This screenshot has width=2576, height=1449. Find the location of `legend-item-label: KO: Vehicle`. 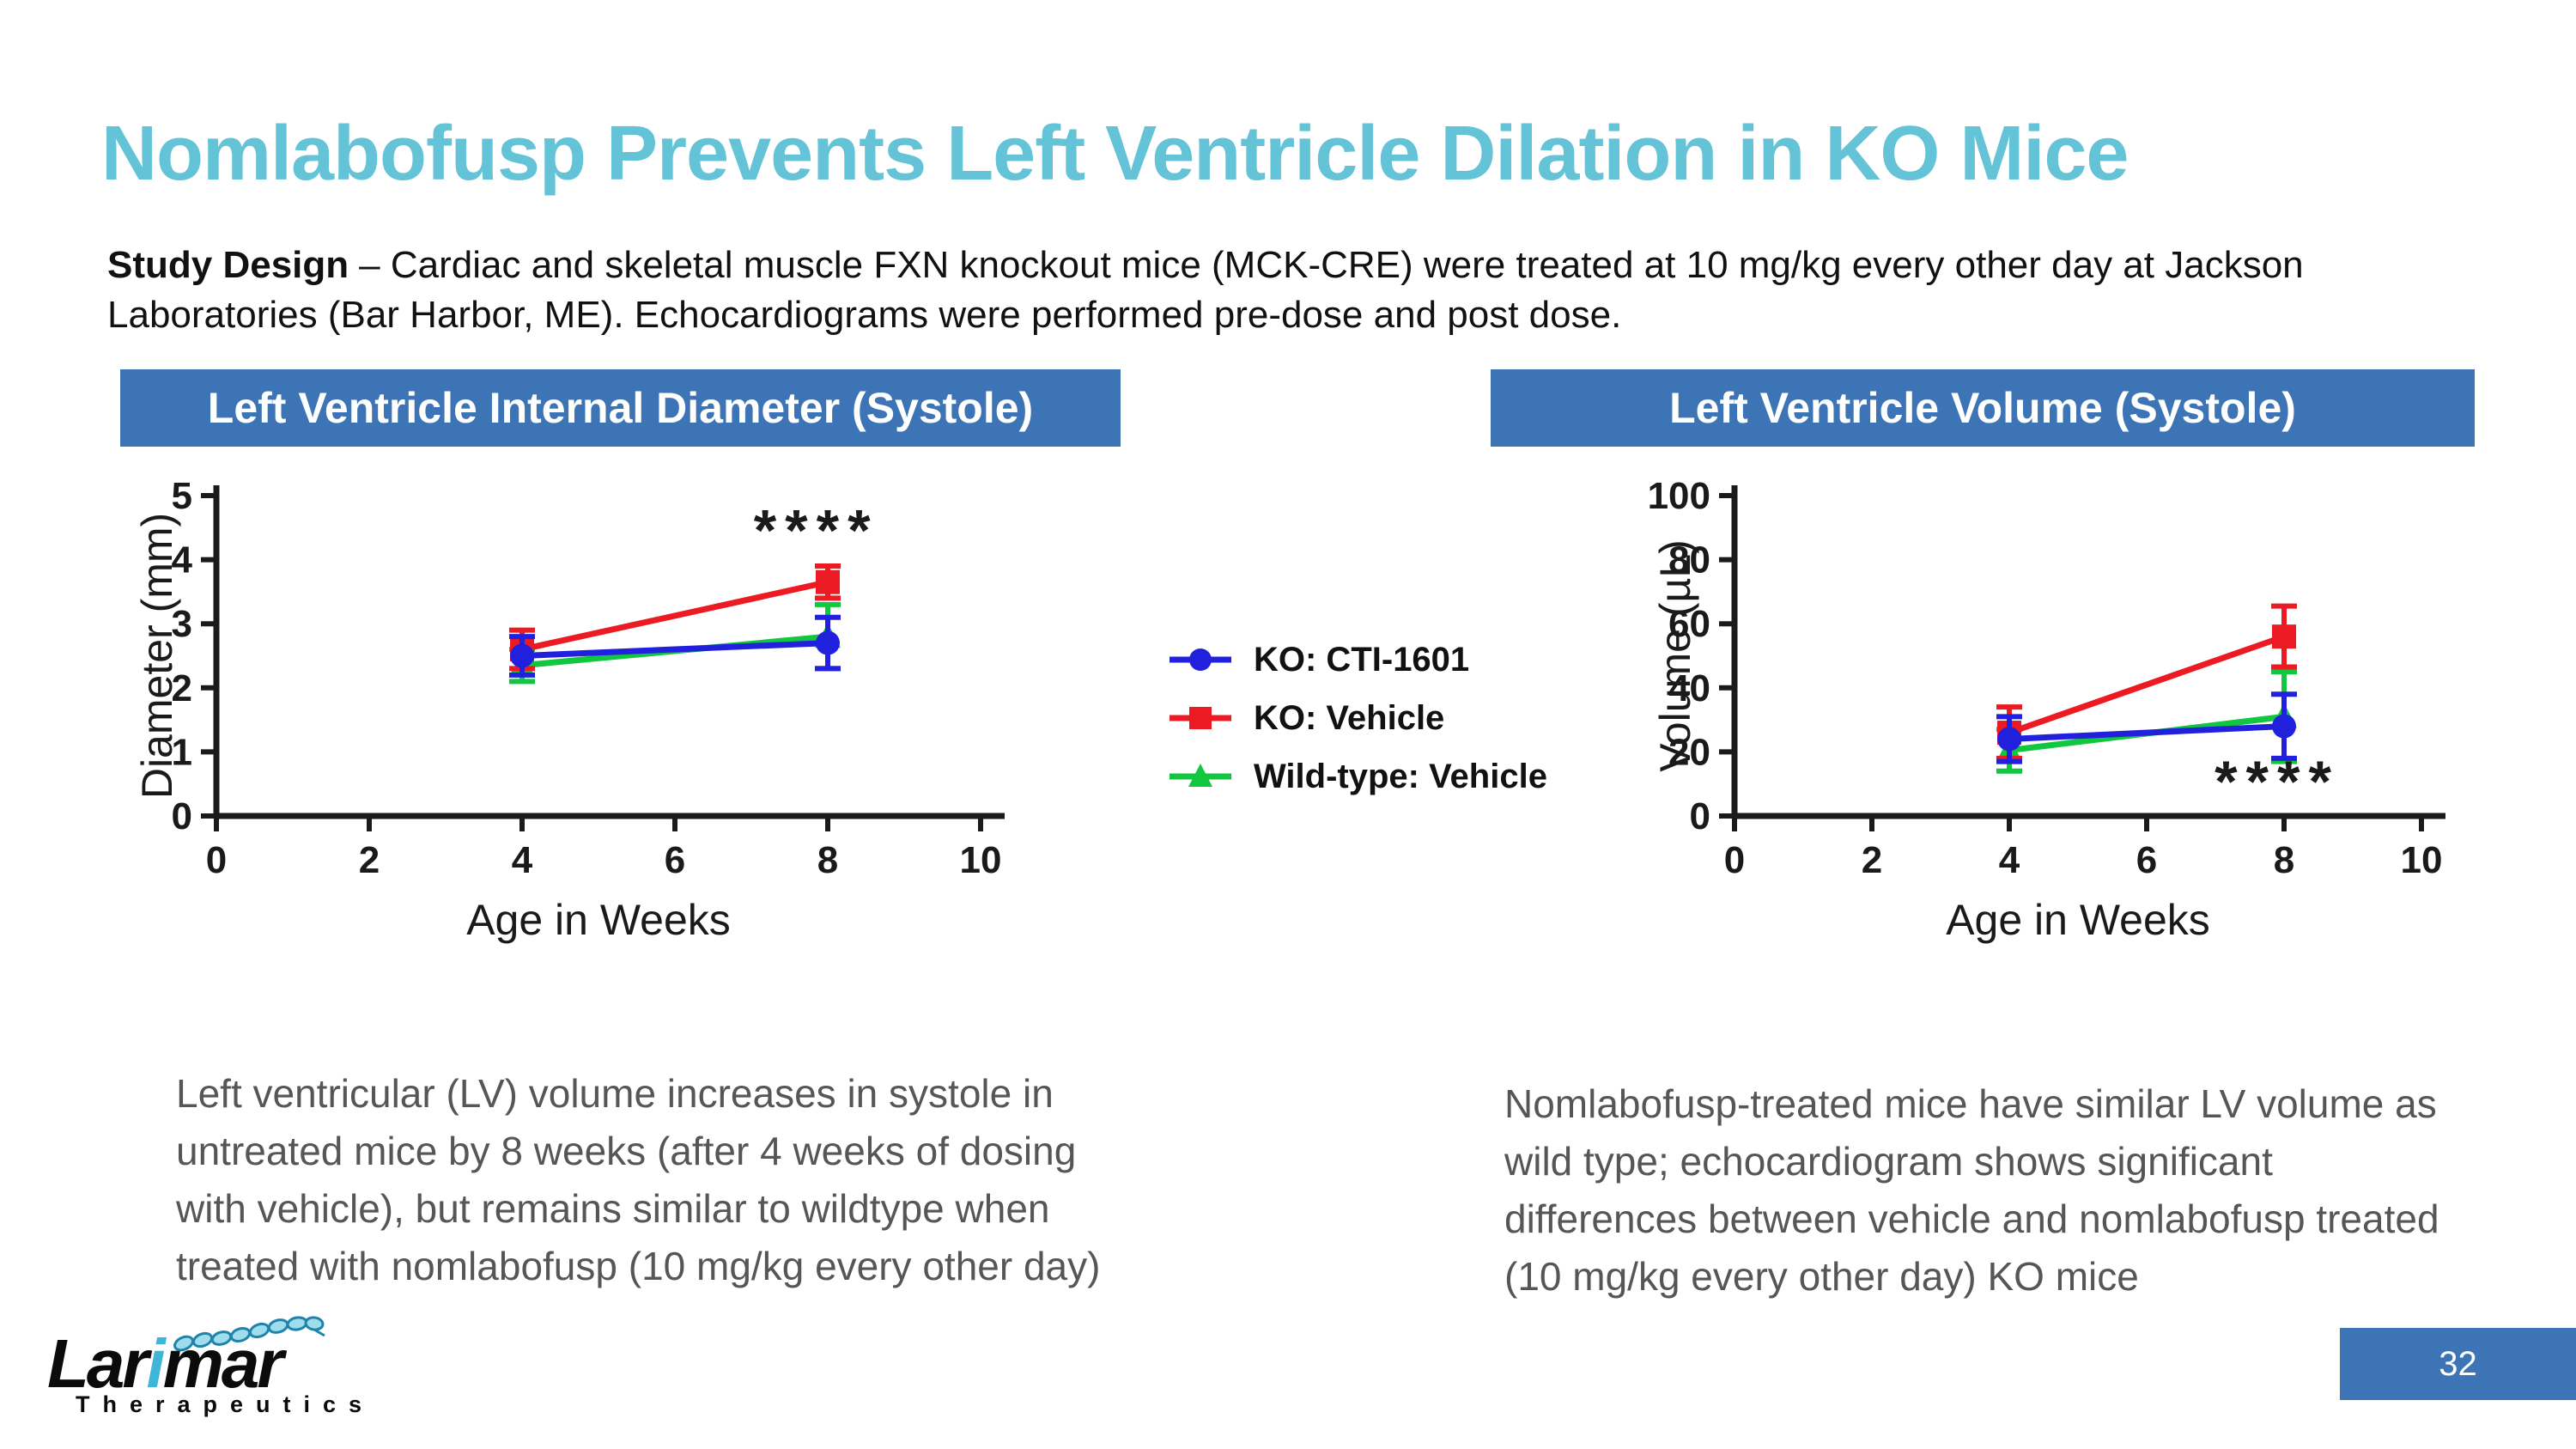

legend-item-label: KO: Vehicle is located at coordinates (1349, 717).